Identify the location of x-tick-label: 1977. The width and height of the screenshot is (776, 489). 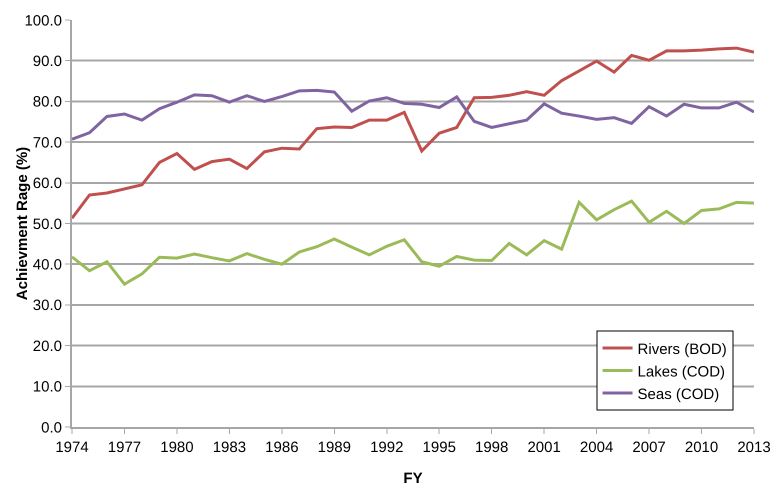
(125, 447).